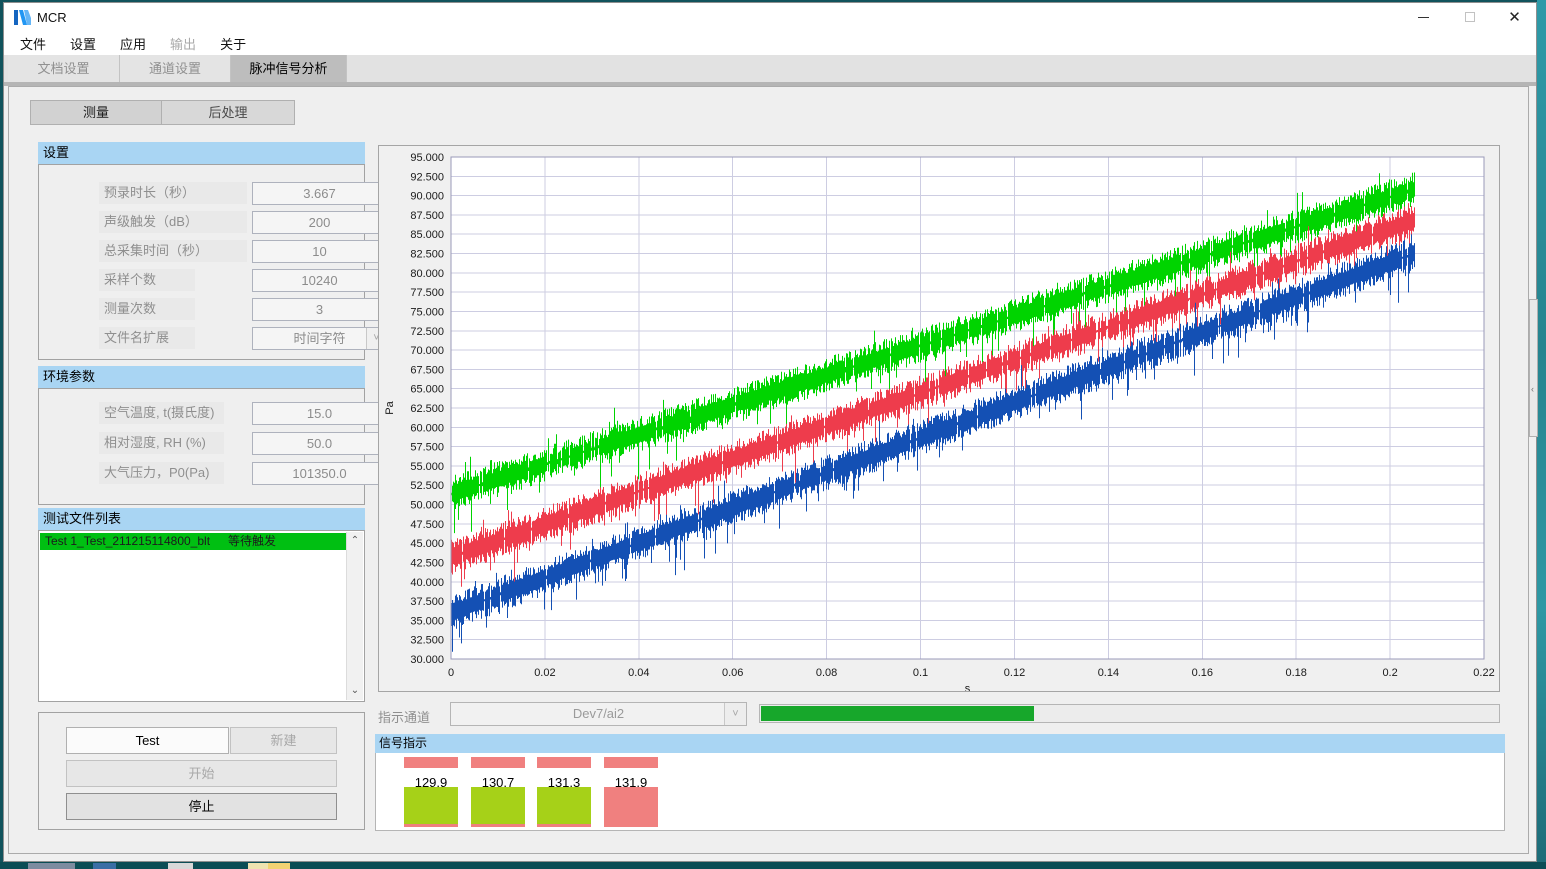 The image size is (1546, 869). What do you see at coordinates (1533, 368) in the screenshot?
I see `side-panel-handle: ‹` at bounding box center [1533, 368].